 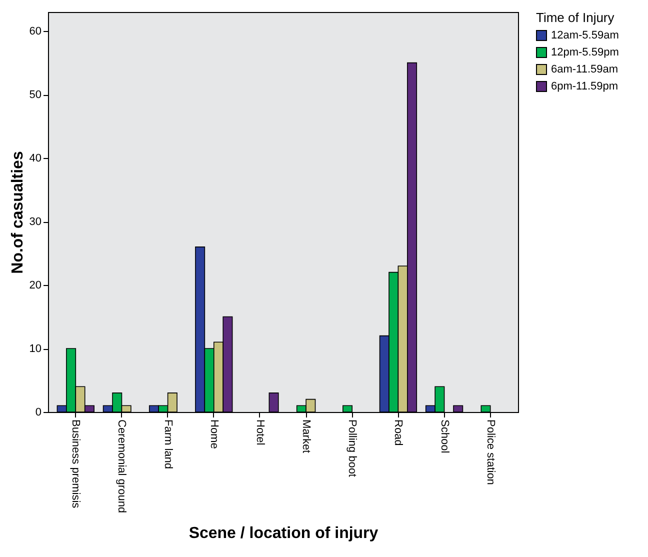 What do you see at coordinates (35, 349) in the screenshot?
I see `y-tick-label: 10` at bounding box center [35, 349].